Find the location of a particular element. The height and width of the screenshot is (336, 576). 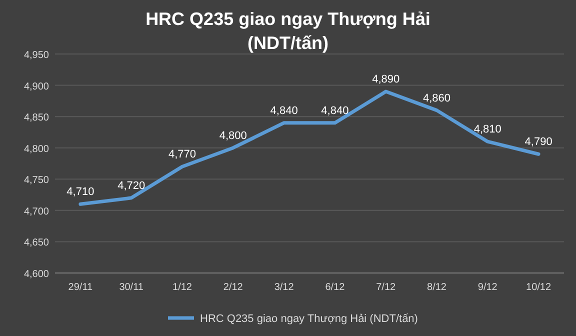

data-label: 4,710 is located at coordinates (80, 192).